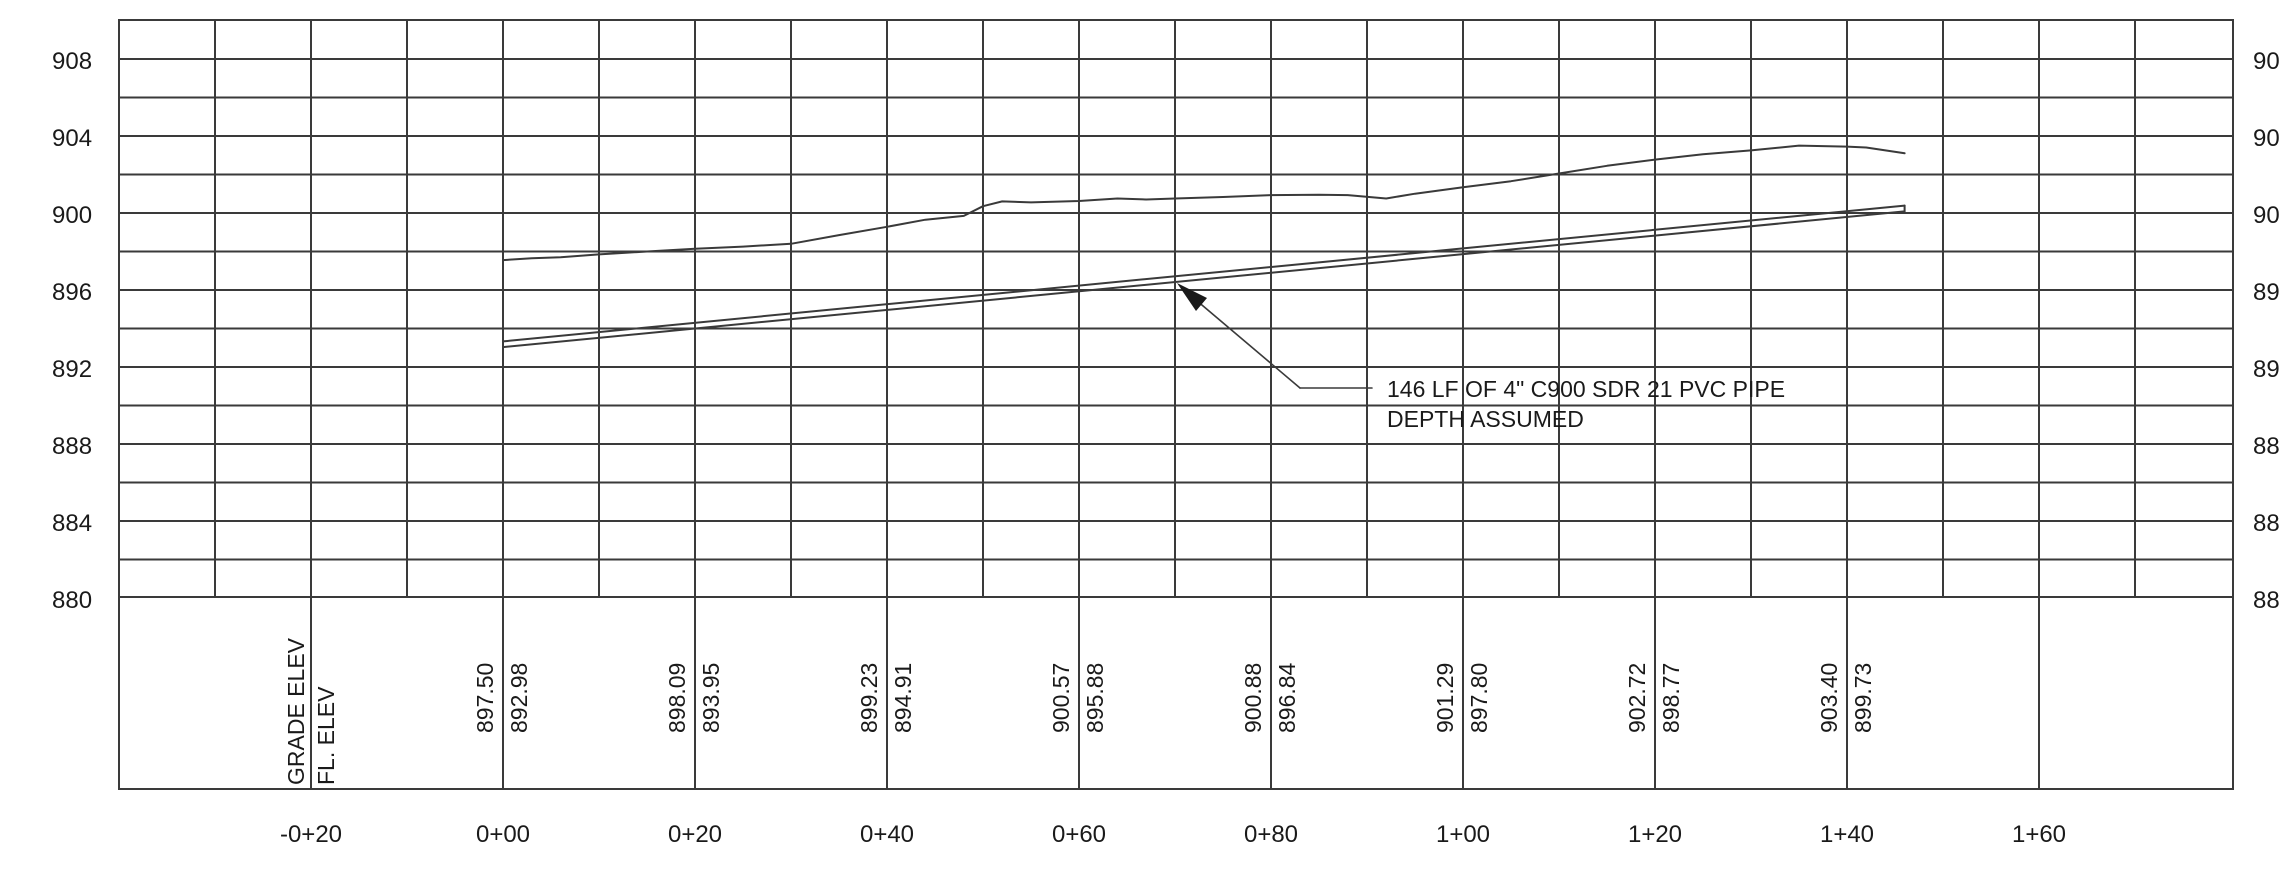 This screenshot has height=876, width=2281. Describe the element at coordinates (1204, 273) in the screenshot. I see `series-pipe-top` at that location.